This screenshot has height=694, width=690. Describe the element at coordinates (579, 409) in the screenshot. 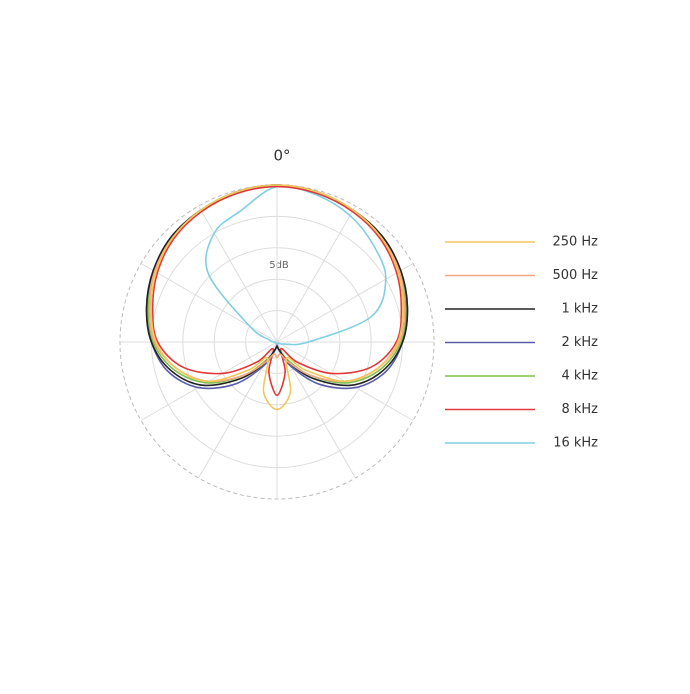

I see `legend-label: 8 kHz` at that location.